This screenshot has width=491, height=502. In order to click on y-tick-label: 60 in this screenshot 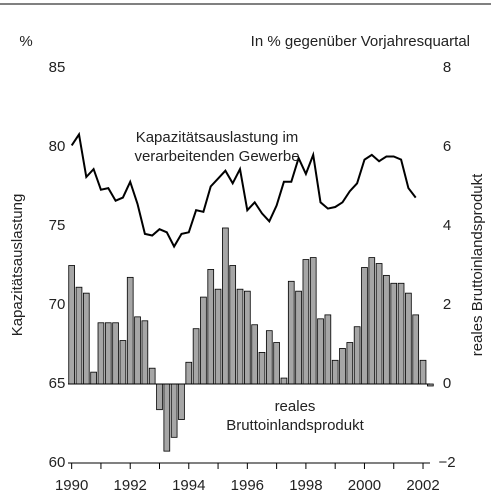, I will do `click(57, 462)`.